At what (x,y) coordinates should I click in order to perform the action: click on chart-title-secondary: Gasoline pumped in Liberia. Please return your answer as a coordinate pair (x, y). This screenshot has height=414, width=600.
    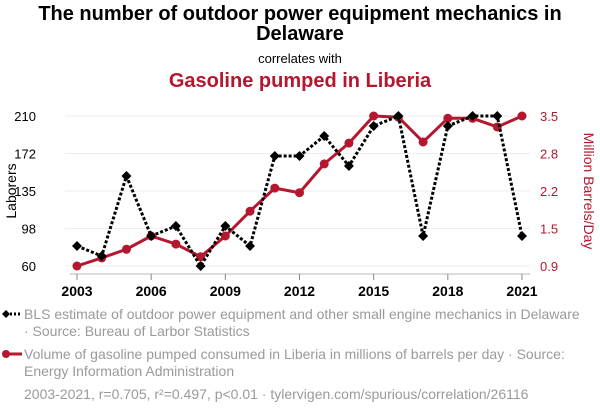
    Looking at the image, I should click on (300, 81).